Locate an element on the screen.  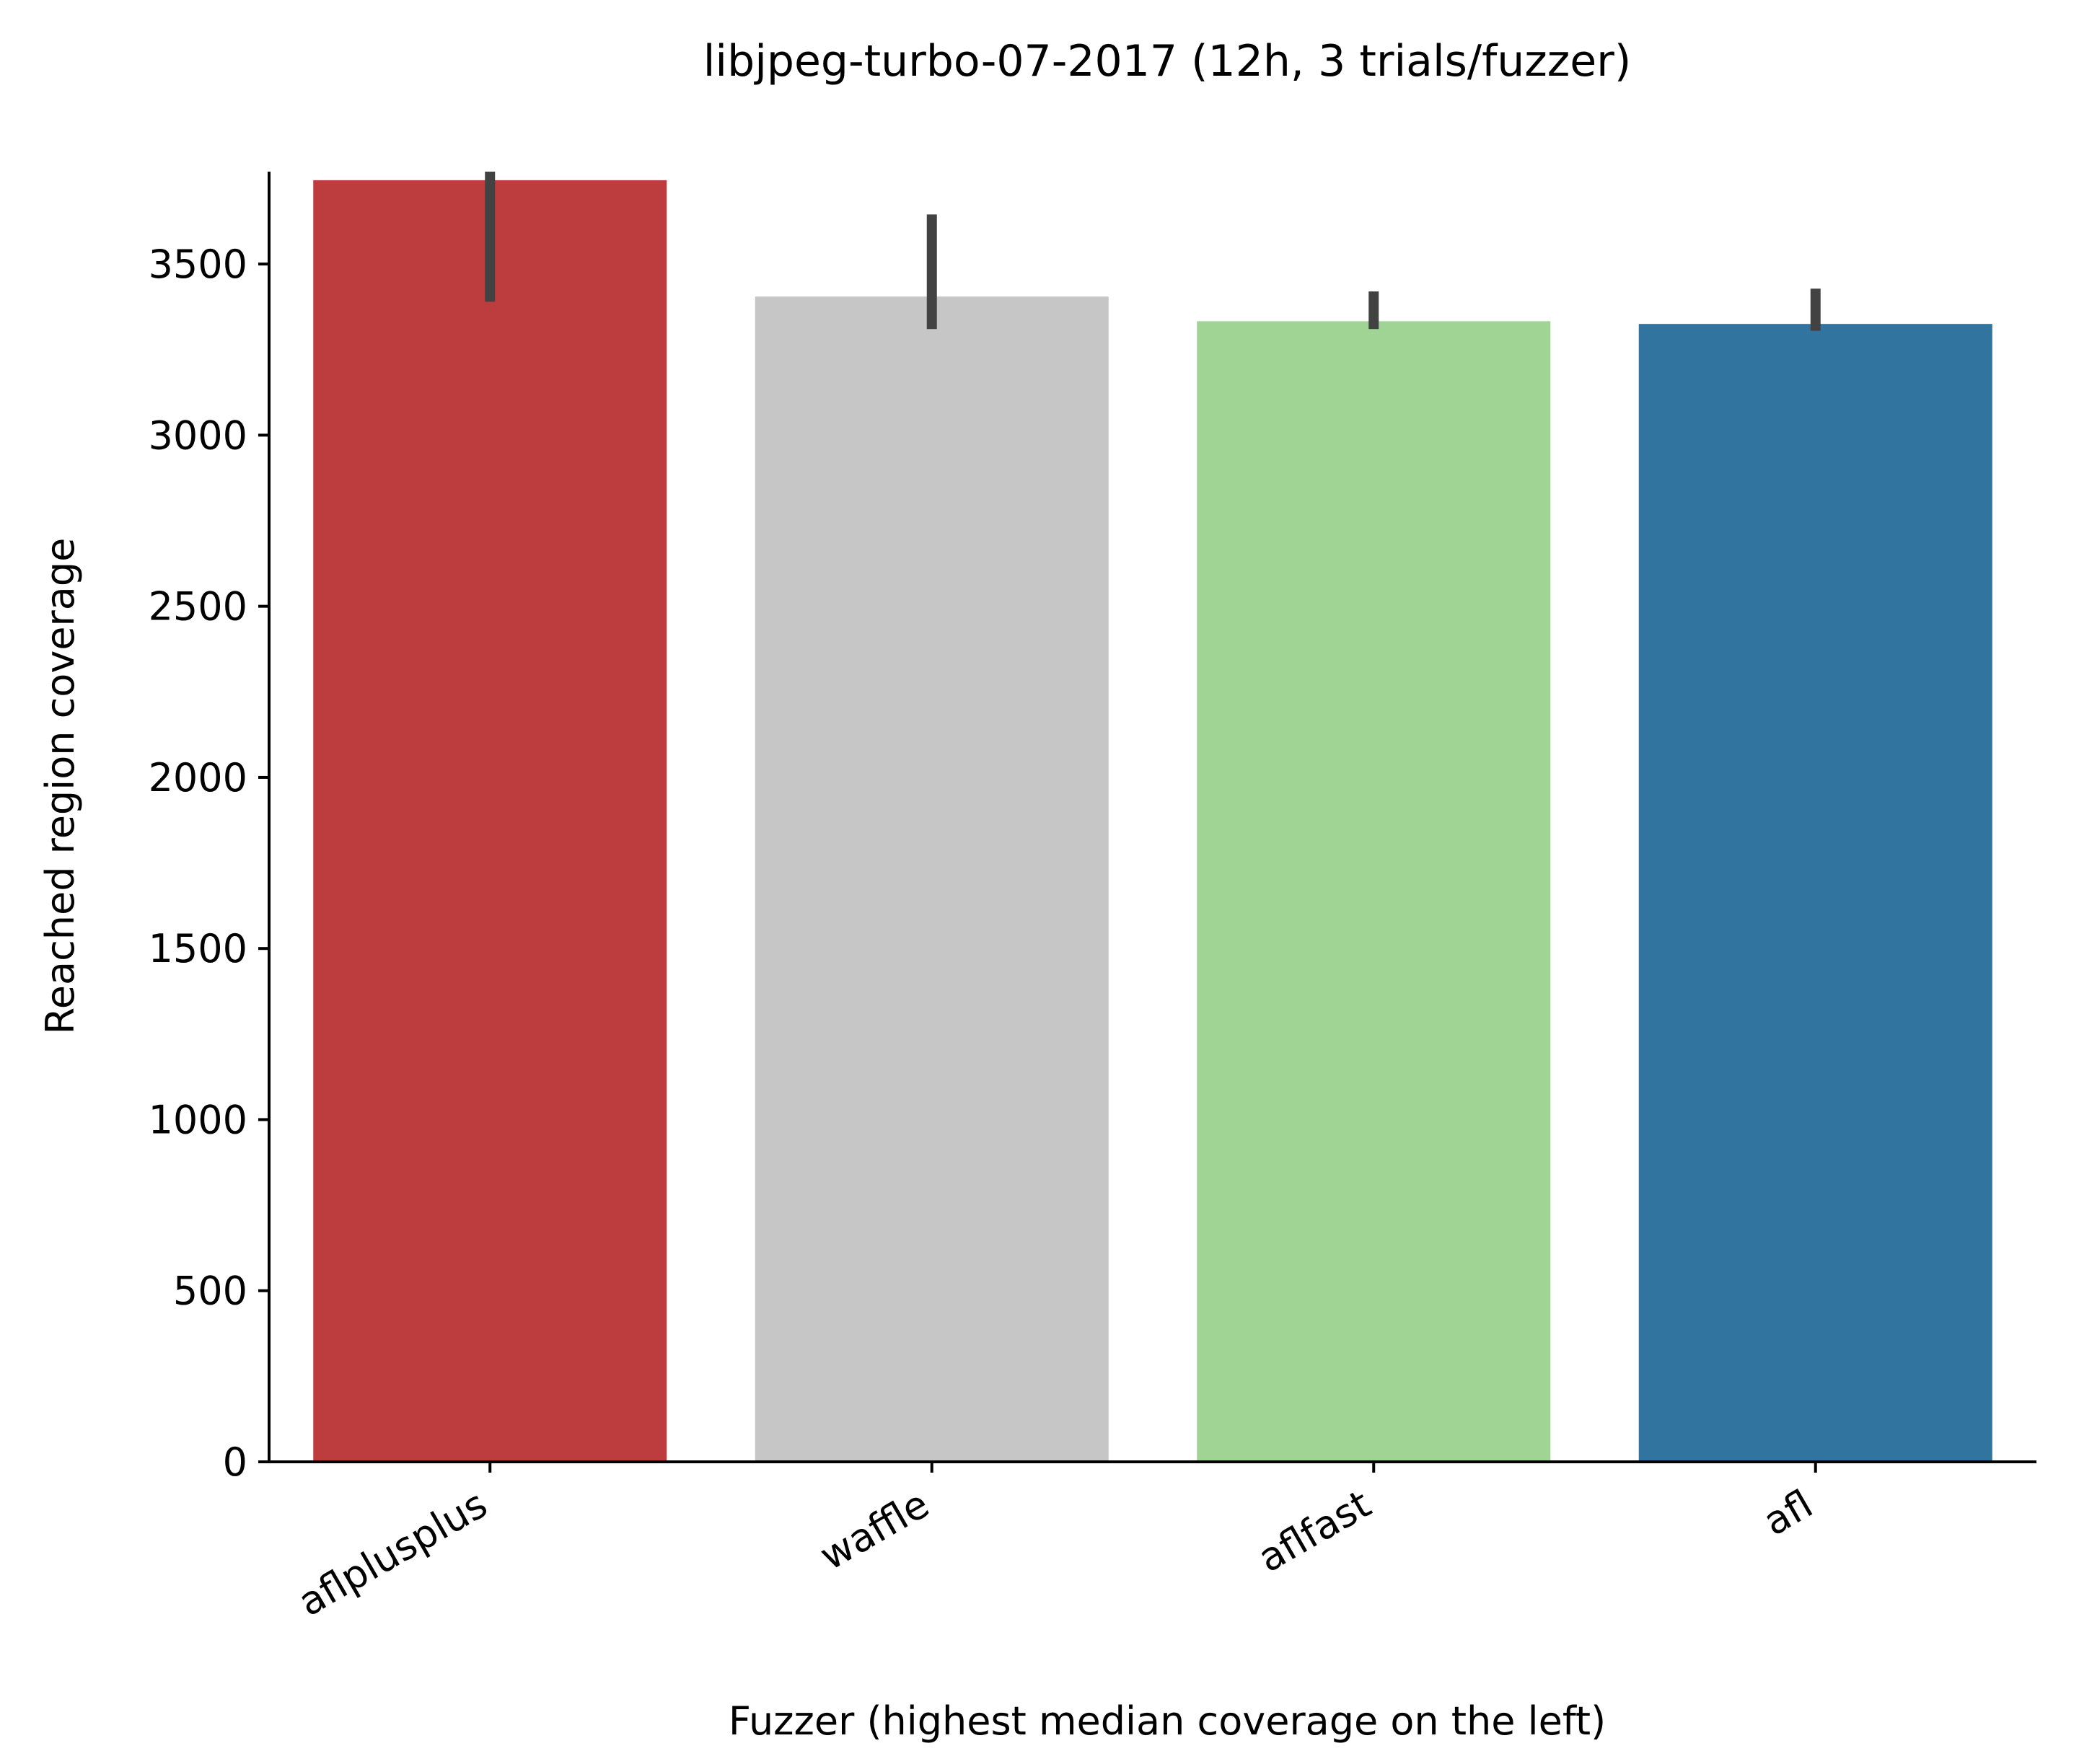
y-tick-label-2500: 2500 is located at coordinates (198, 607).